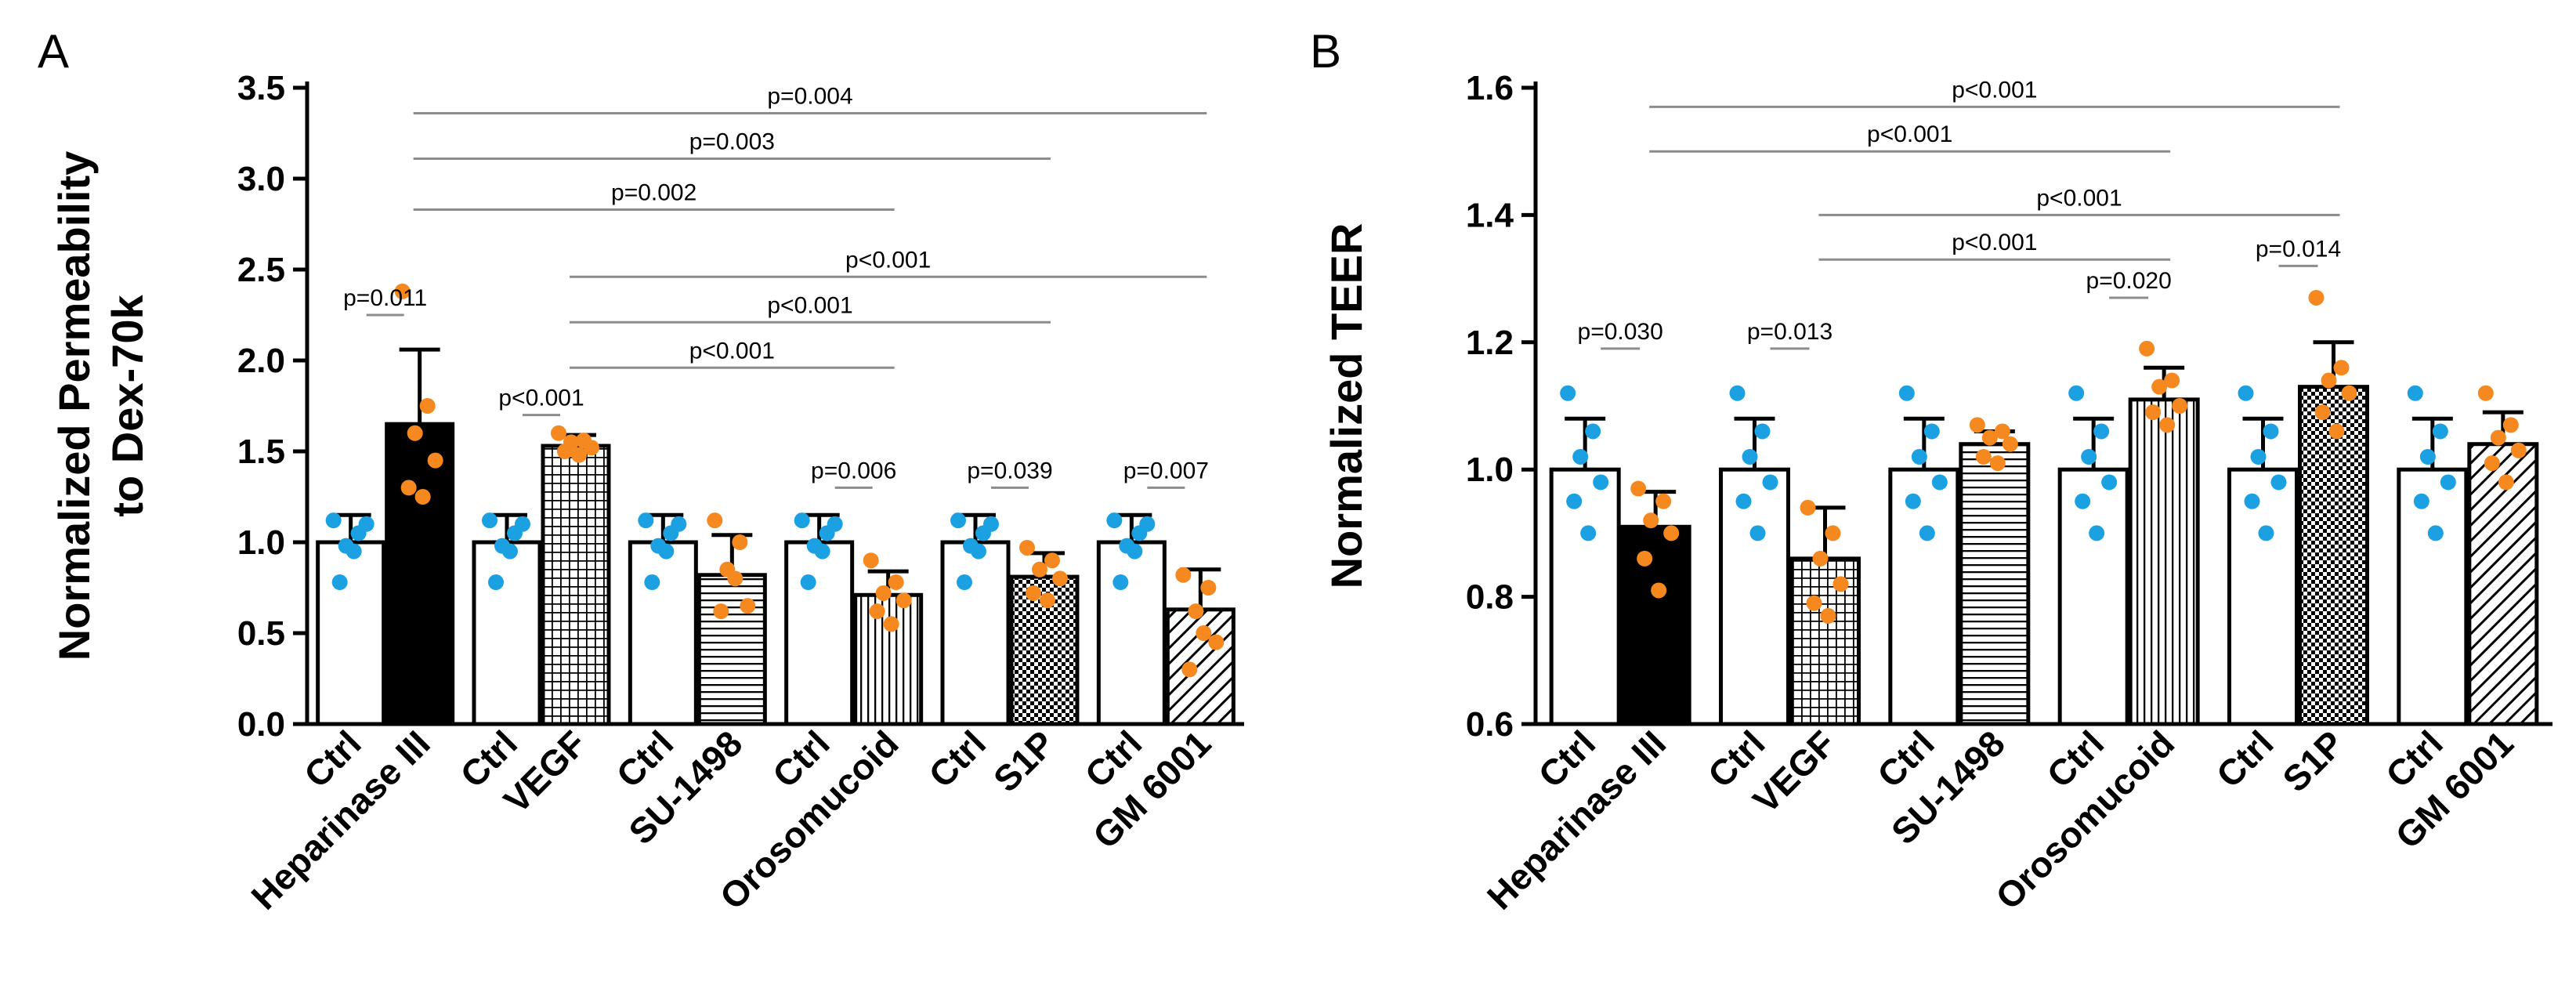  What do you see at coordinates (1166, 470) in the screenshot?
I see `pair-p-value: p=0.007` at bounding box center [1166, 470].